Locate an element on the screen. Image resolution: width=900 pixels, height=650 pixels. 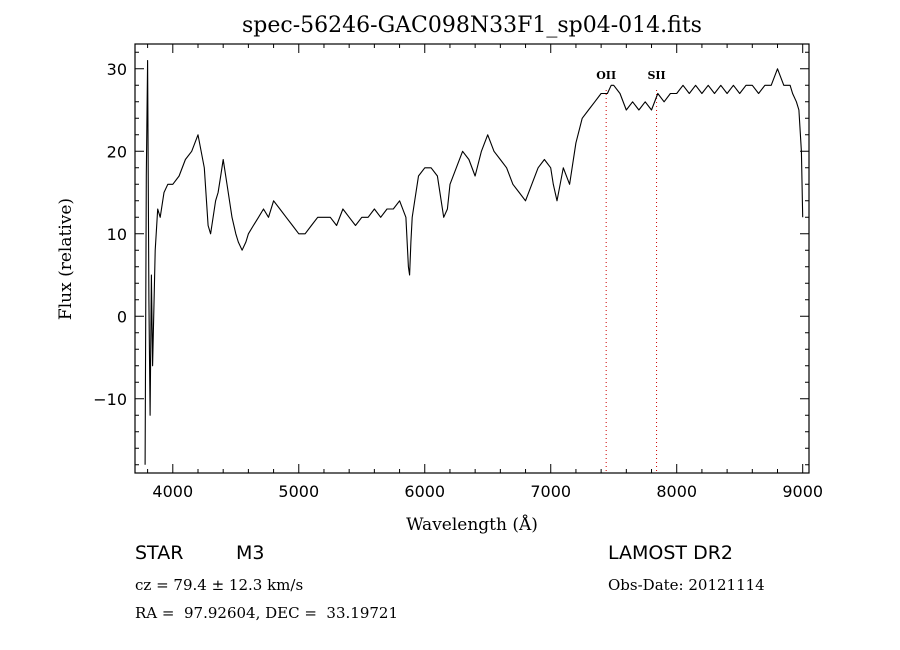
x-tick-label: 5000 is located at coordinates (298, 491).